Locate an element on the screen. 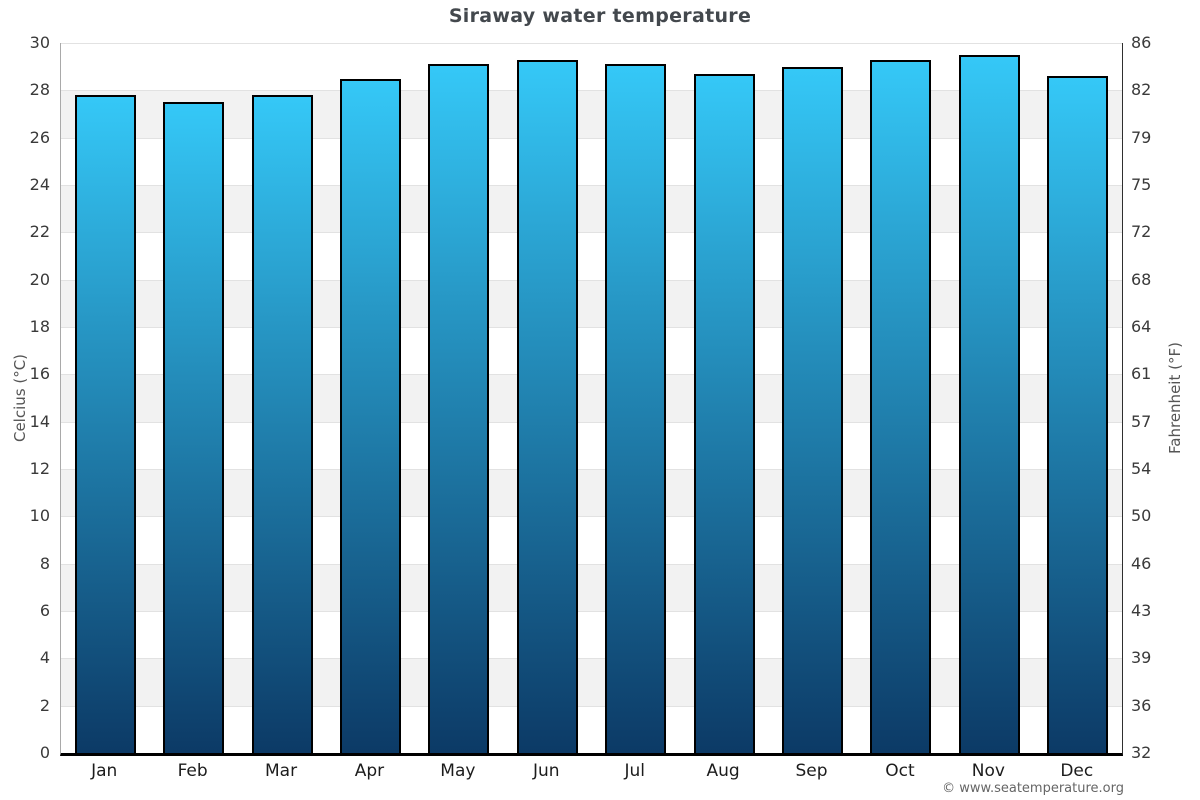 This screenshot has width=1200, height=800. fahrenheit-tick-label: 82 is located at coordinates (1141, 90).